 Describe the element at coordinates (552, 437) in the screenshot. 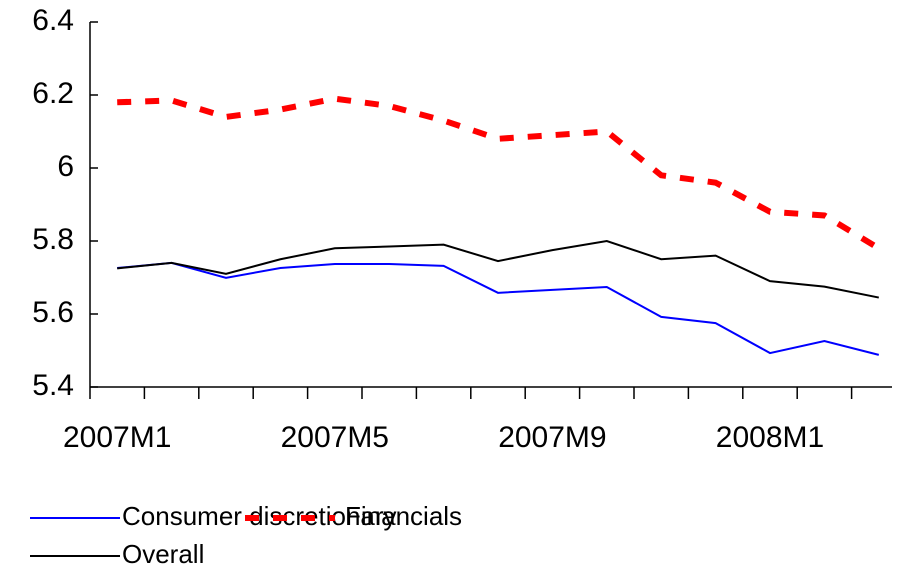

I see `x-tick-label: 2007M9` at that location.